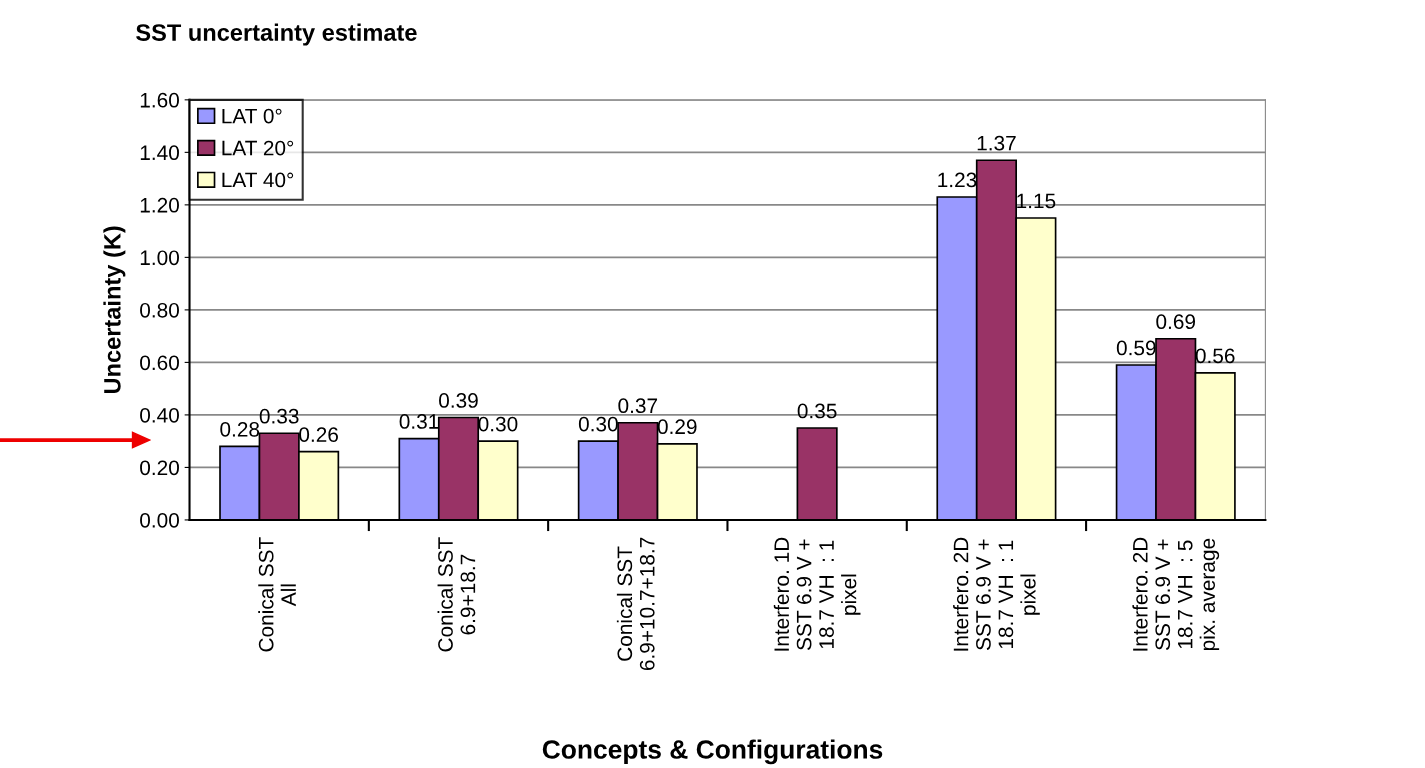 The image size is (1425, 768). What do you see at coordinates (957, 180) in the screenshot?
I see `data-label: 1.23` at bounding box center [957, 180].